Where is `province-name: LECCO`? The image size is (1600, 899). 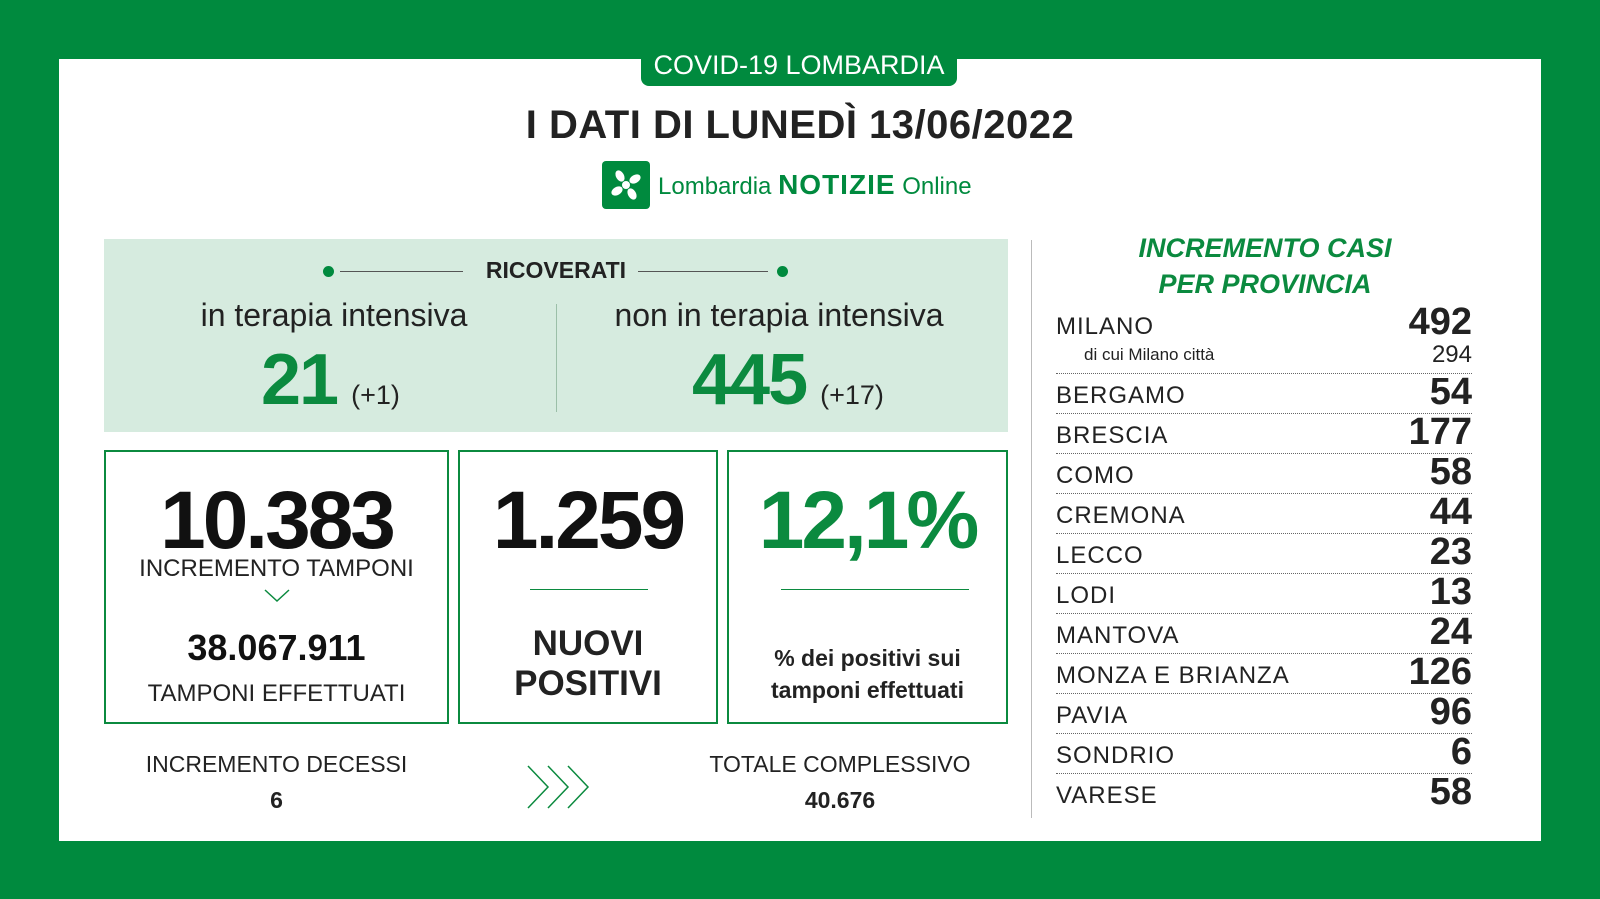
province-name: LECCO is located at coordinates (1100, 555).